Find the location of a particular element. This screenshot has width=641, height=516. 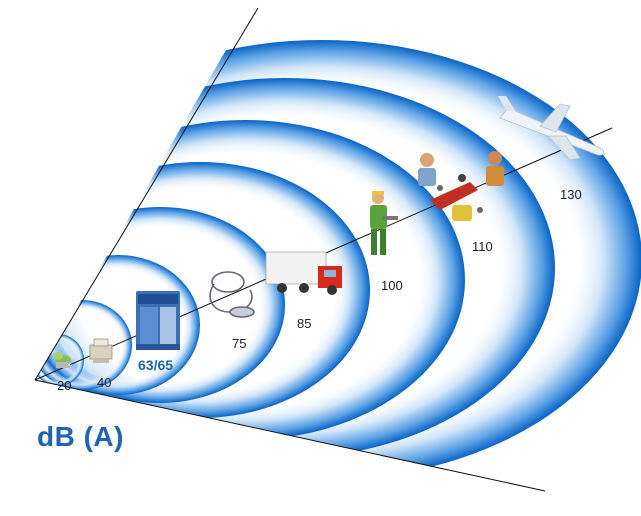

worker-icon is located at coordinates (384, 223).